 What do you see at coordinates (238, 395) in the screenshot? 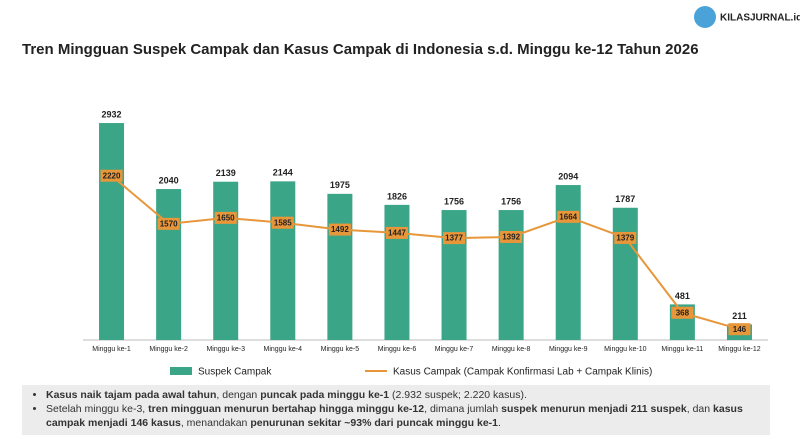
I see `note-text: , dengan` at bounding box center [238, 395].